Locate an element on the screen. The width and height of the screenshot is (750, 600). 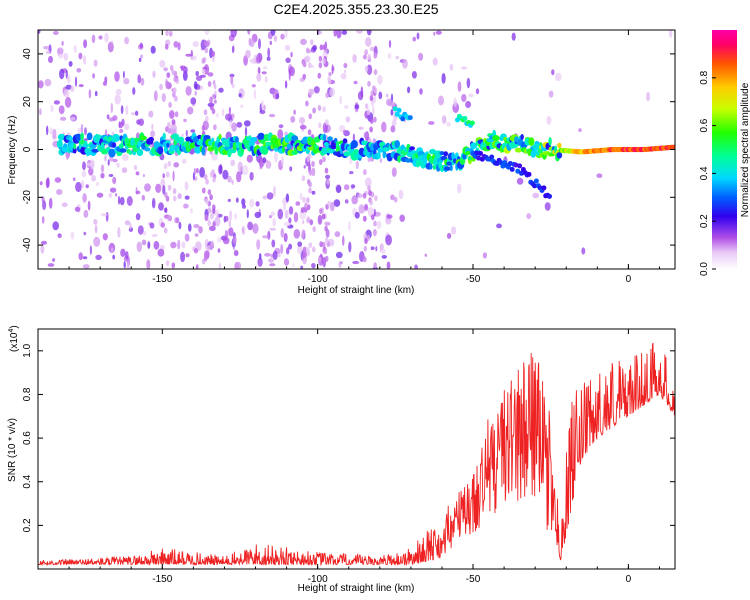
colorbar-tick-label: 0.8 is located at coordinates (704, 77).